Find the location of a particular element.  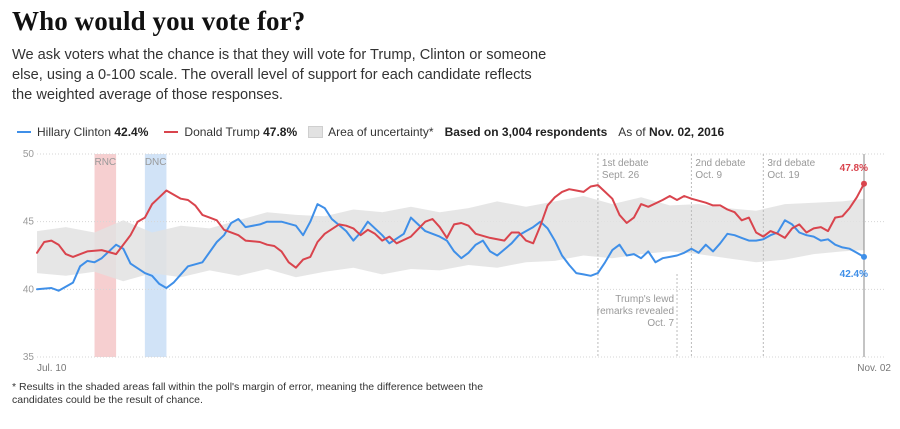

chart-title: Who would you vote for? is located at coordinates (159, 21).